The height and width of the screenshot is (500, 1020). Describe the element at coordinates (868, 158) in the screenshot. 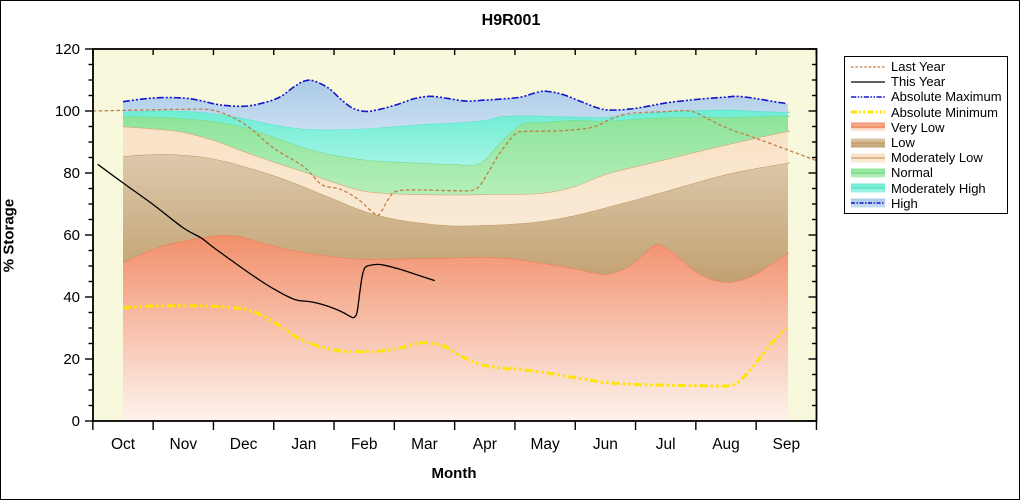

I see `legend-sample-moderately-low` at that location.